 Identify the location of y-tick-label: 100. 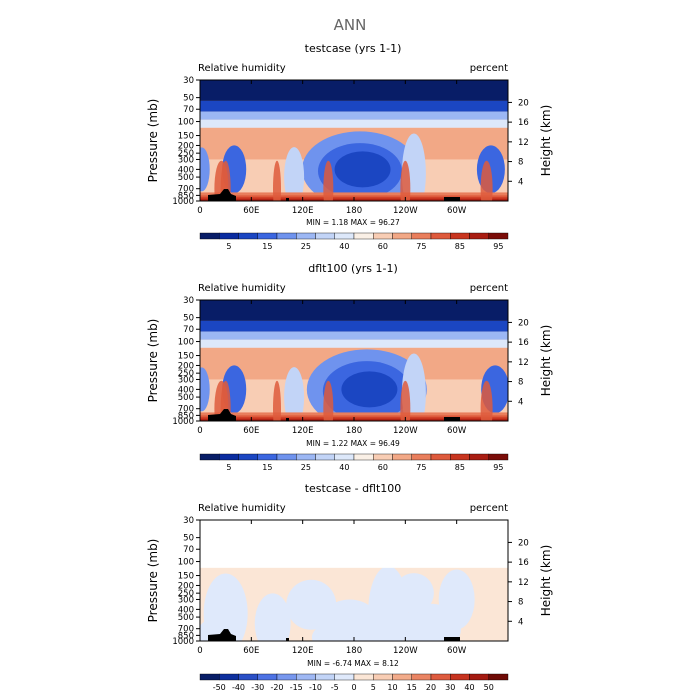
(186, 563).